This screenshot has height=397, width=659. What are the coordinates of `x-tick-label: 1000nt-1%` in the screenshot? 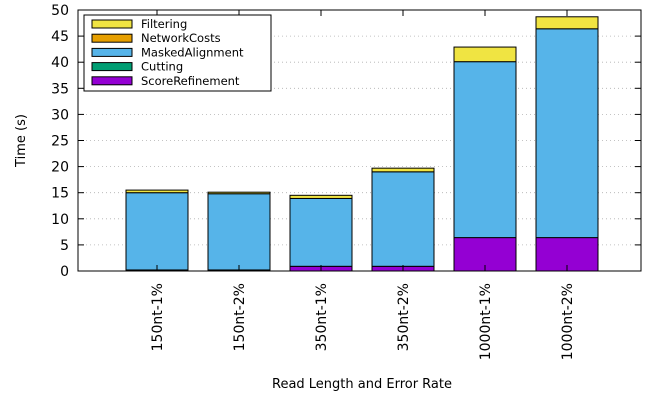 It's located at (486, 321).